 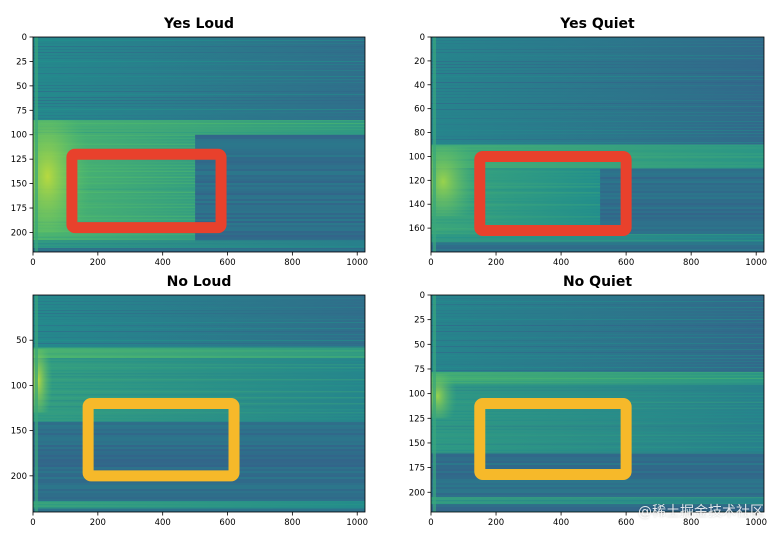 What do you see at coordinates (417, 229) in the screenshot?
I see `y-tick-label: 160` at bounding box center [417, 229].